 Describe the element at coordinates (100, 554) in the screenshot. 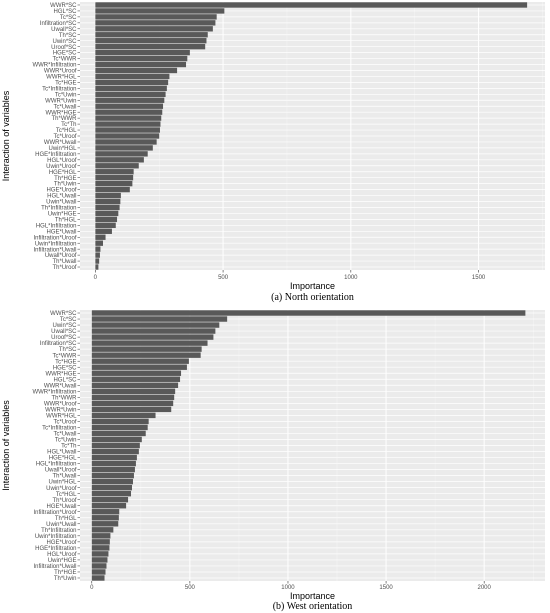

I see `bar-hgl-x-uroof` at that location.